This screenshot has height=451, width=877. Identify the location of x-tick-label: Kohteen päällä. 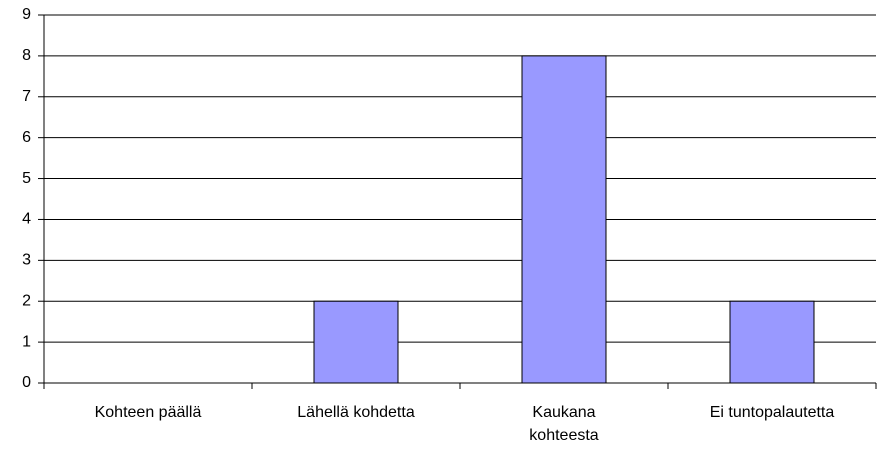
(148, 412).